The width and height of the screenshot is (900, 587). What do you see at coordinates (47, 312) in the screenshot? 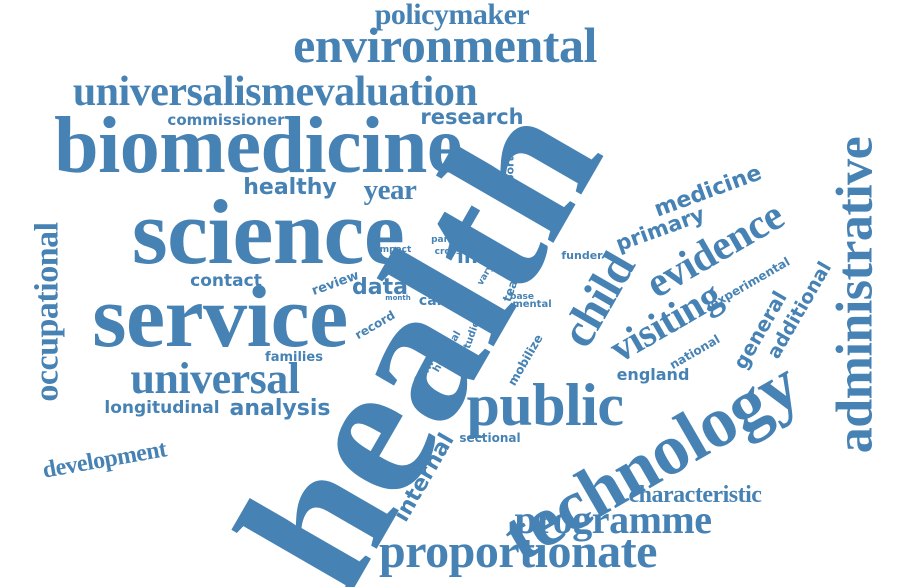
I see `word-occupational: occupational` at bounding box center [47, 312].